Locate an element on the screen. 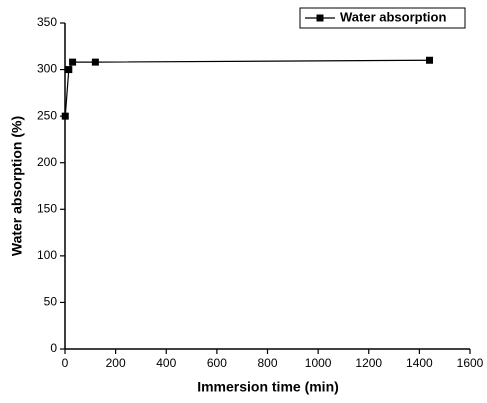  x-tick-label: 200 is located at coordinates (116, 363).